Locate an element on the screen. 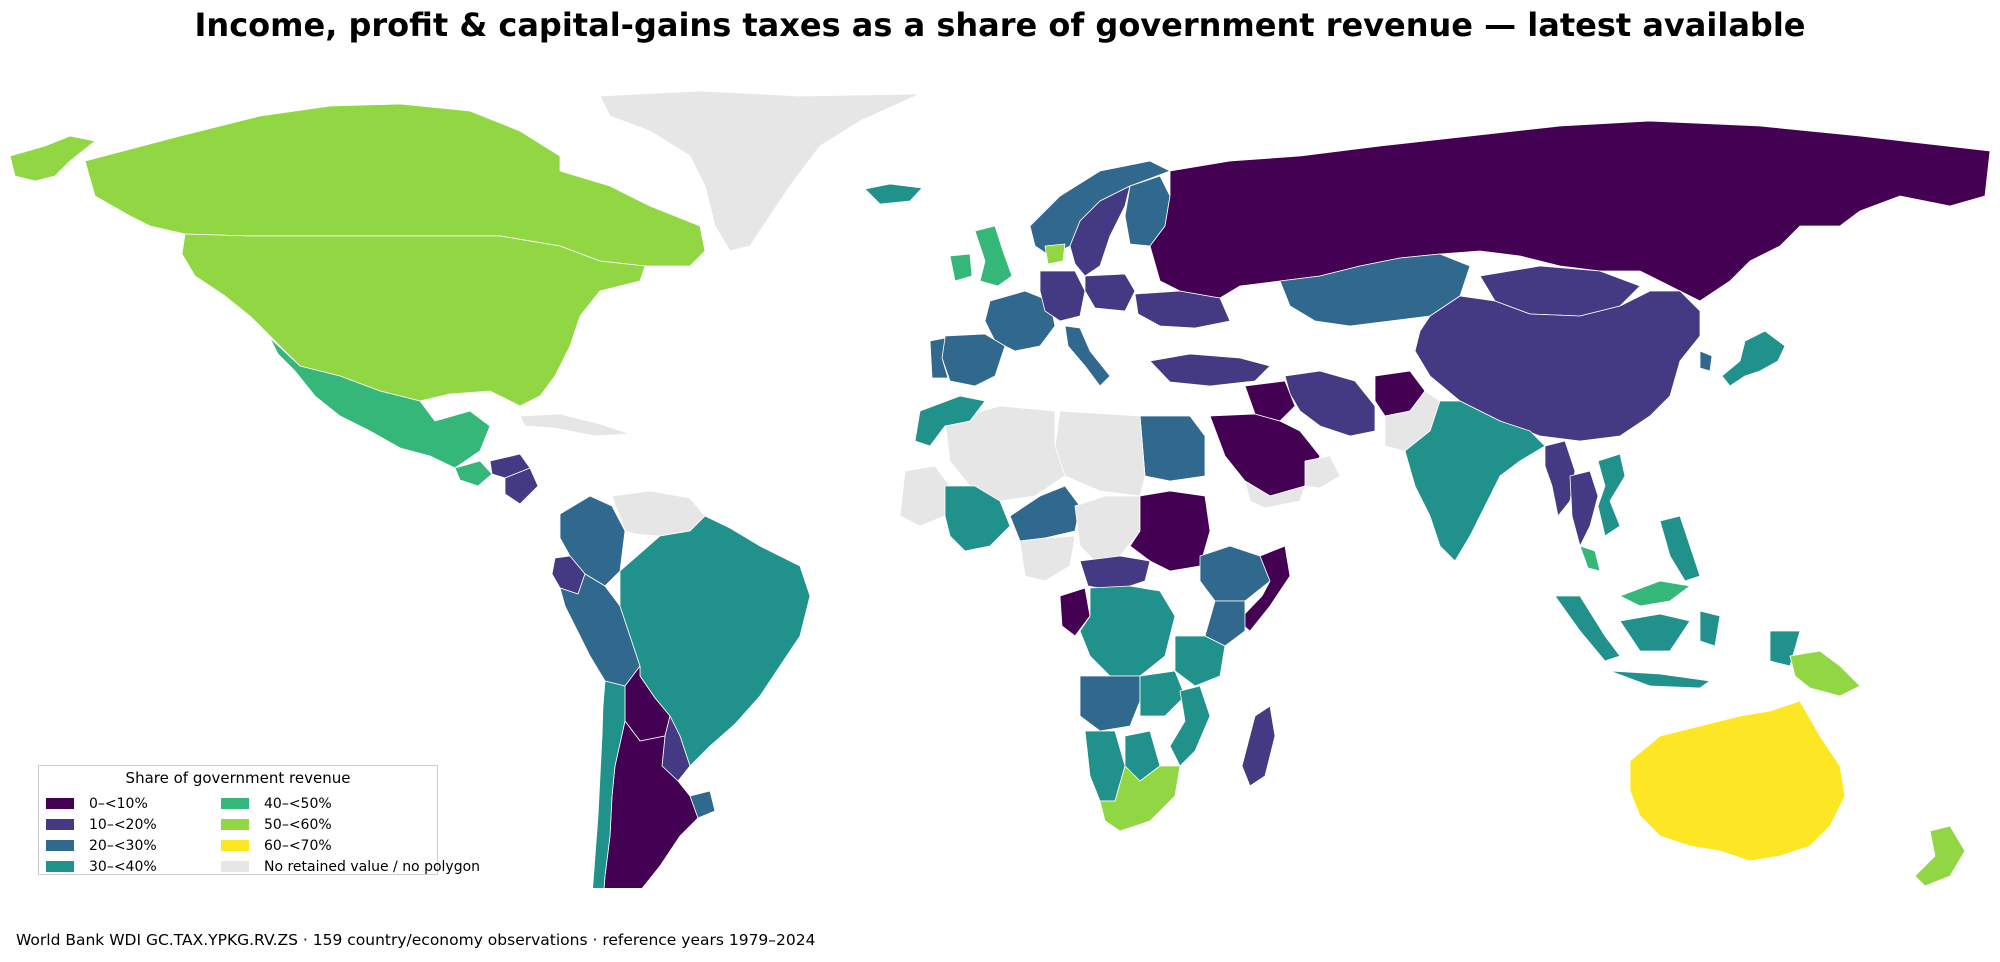 The height and width of the screenshot is (962, 2000). legend-label: No retained value / no polygon is located at coordinates (372, 866).